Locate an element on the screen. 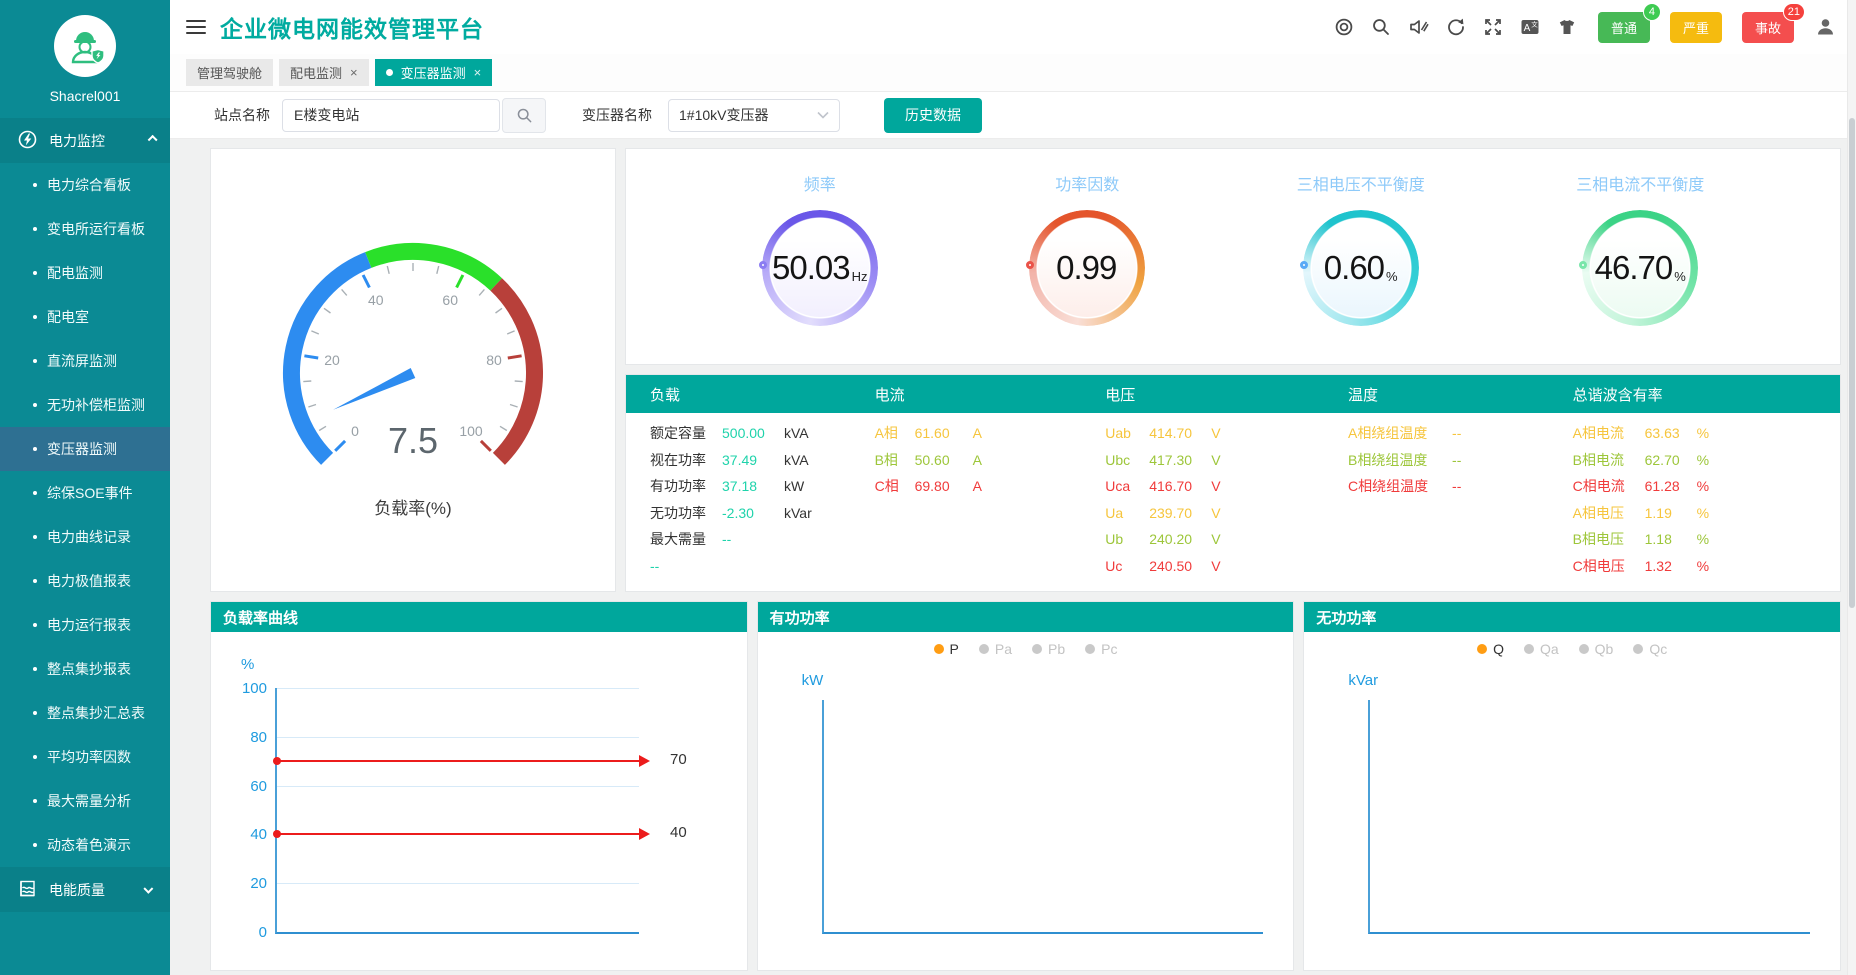 The width and height of the screenshot is (1856, 975). legend-item-Qc: Qc is located at coordinates (1650, 649).